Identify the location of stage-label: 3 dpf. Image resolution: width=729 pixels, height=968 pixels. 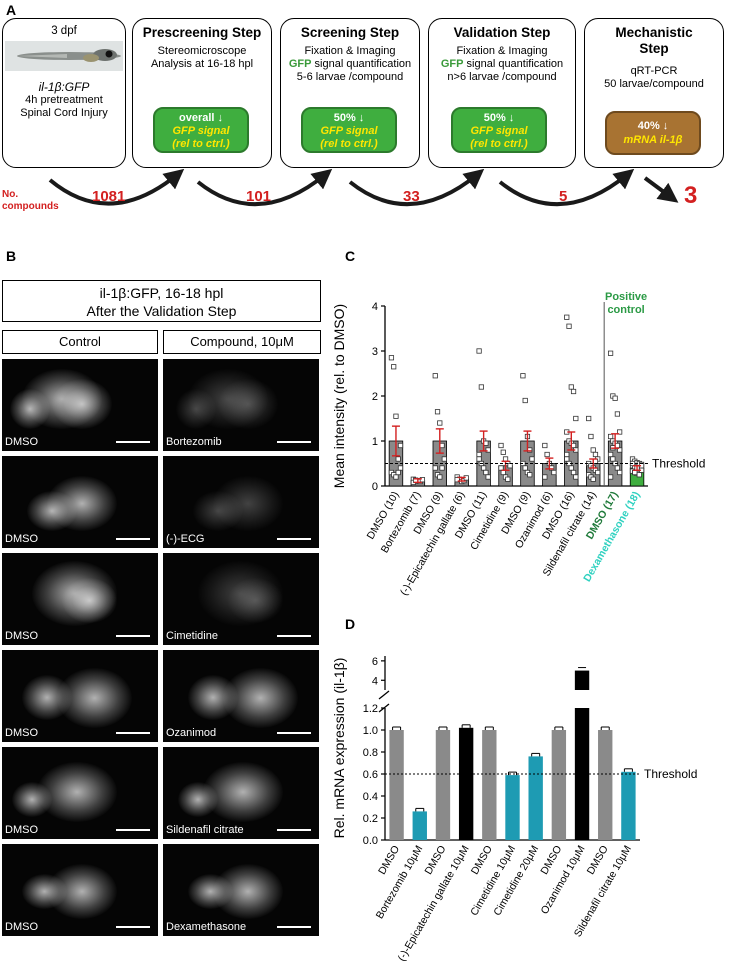
(64, 31).